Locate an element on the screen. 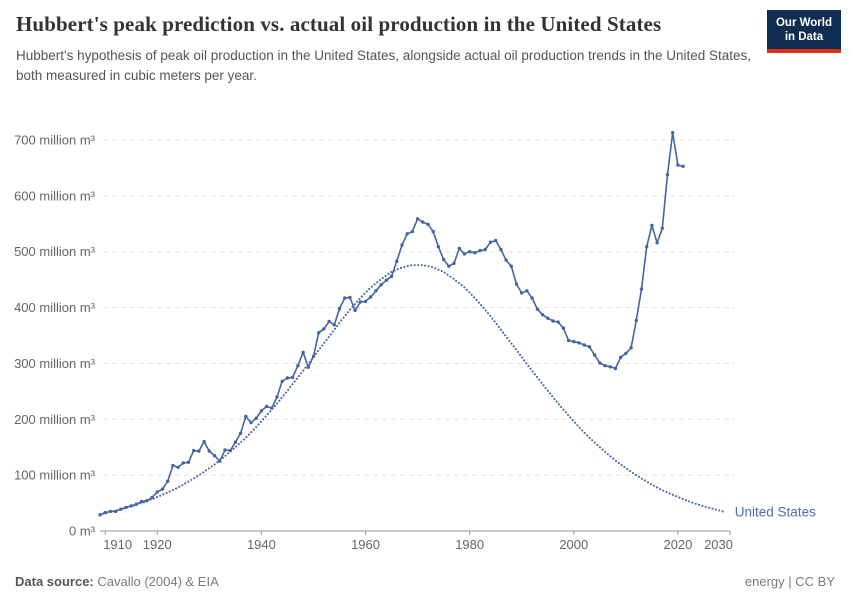  y-tick-label: 600 million m³ is located at coordinates (55, 195).